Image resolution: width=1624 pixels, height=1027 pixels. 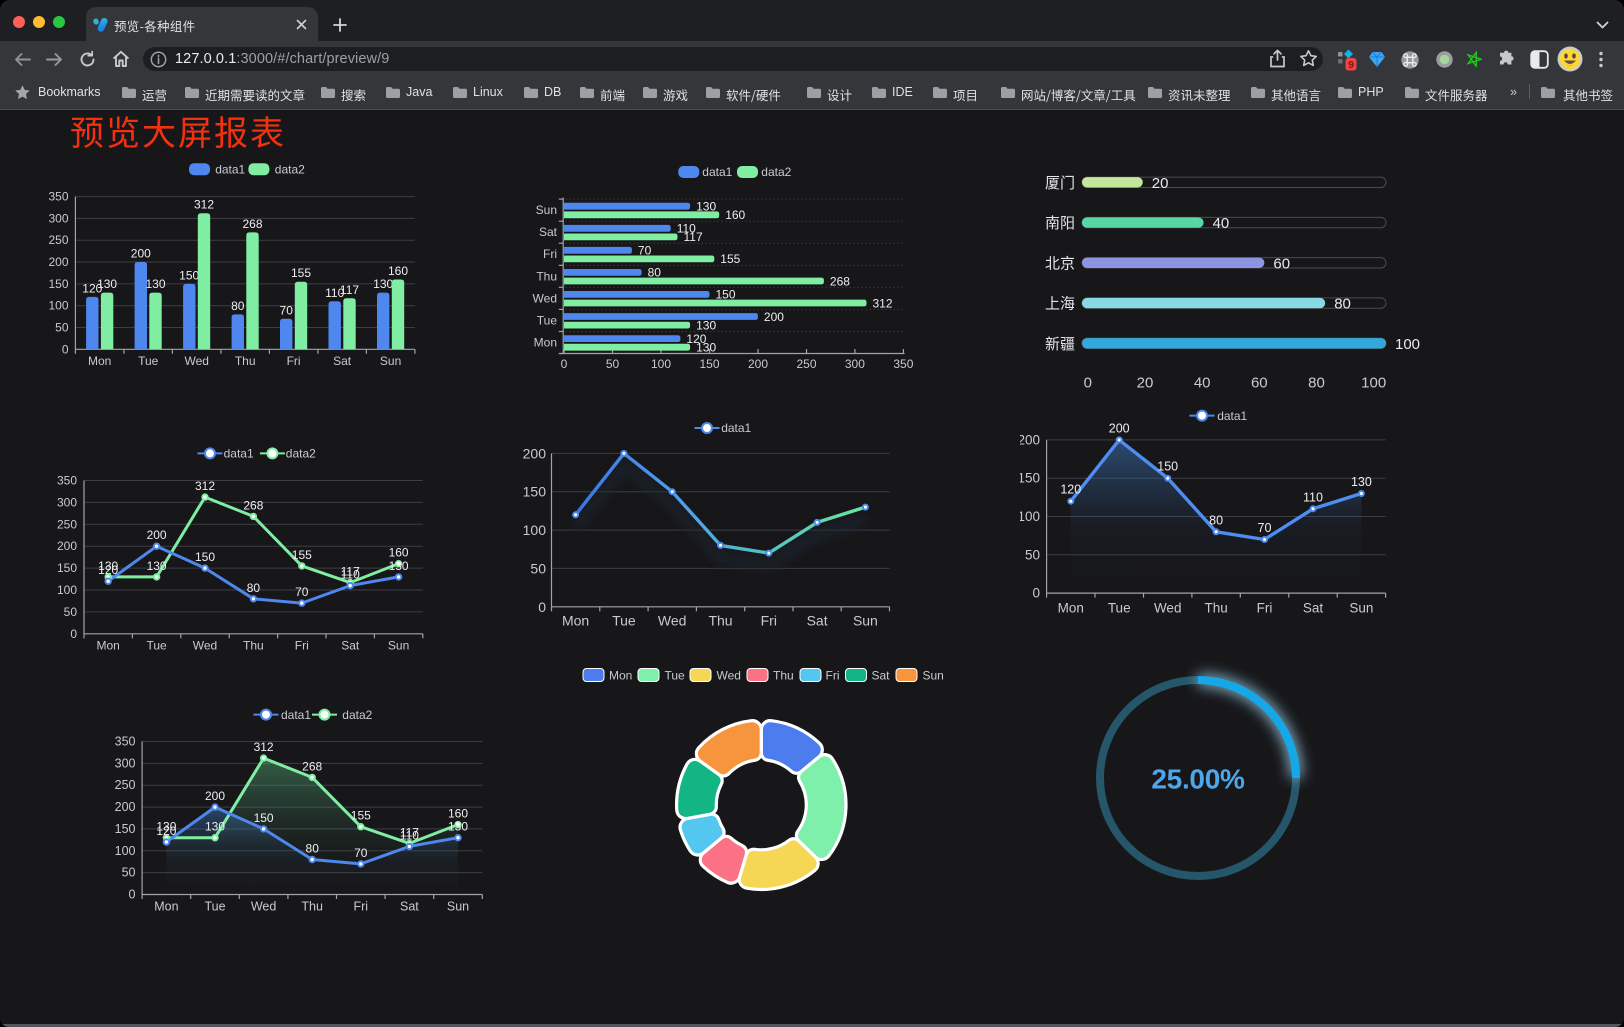 I want to click on svg-text: data2, so click(x=357, y=715).